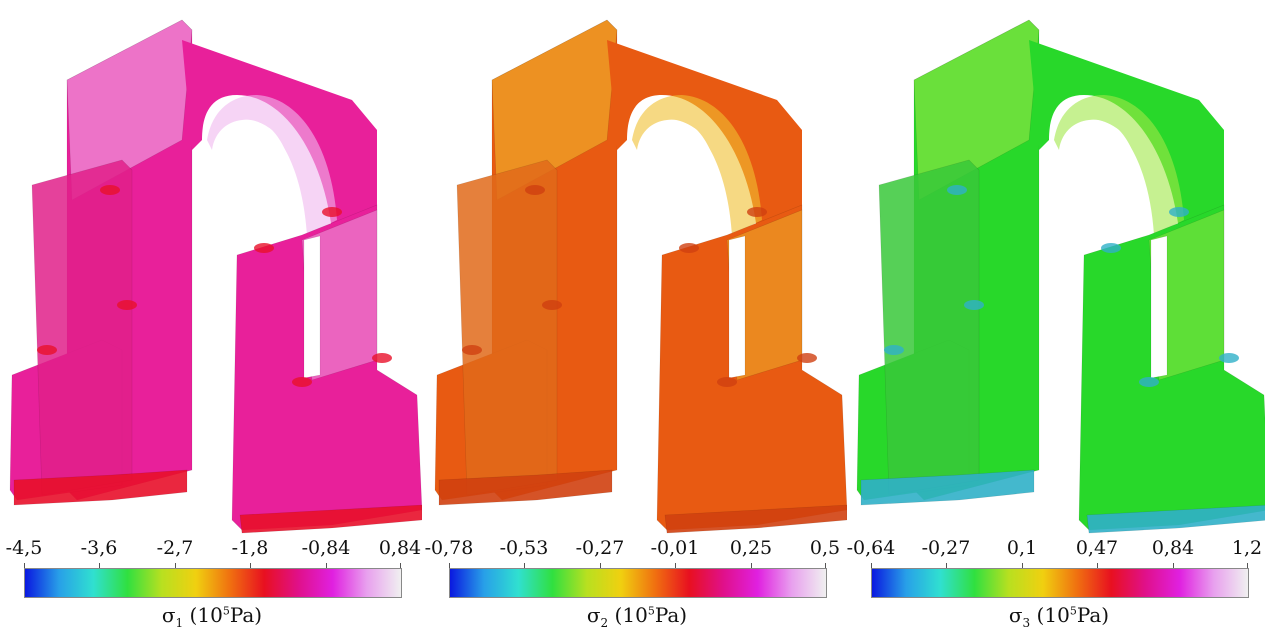 The height and width of the screenshot is (635, 1265). Describe the element at coordinates (604, 623) in the screenshot. I see `label-subscript: 2` at that location.